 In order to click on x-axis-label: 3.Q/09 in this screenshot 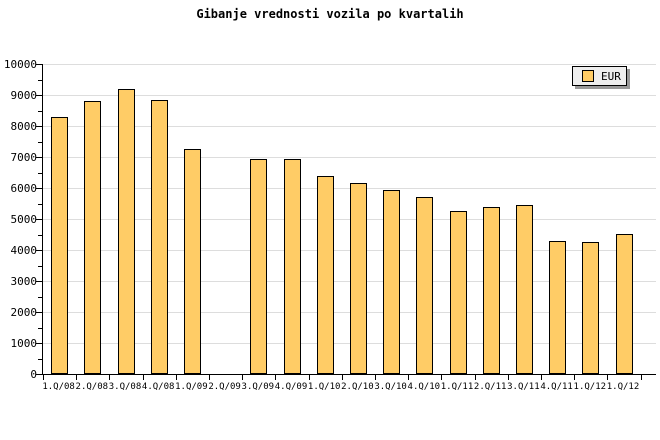, I will do `click(258, 387)`.